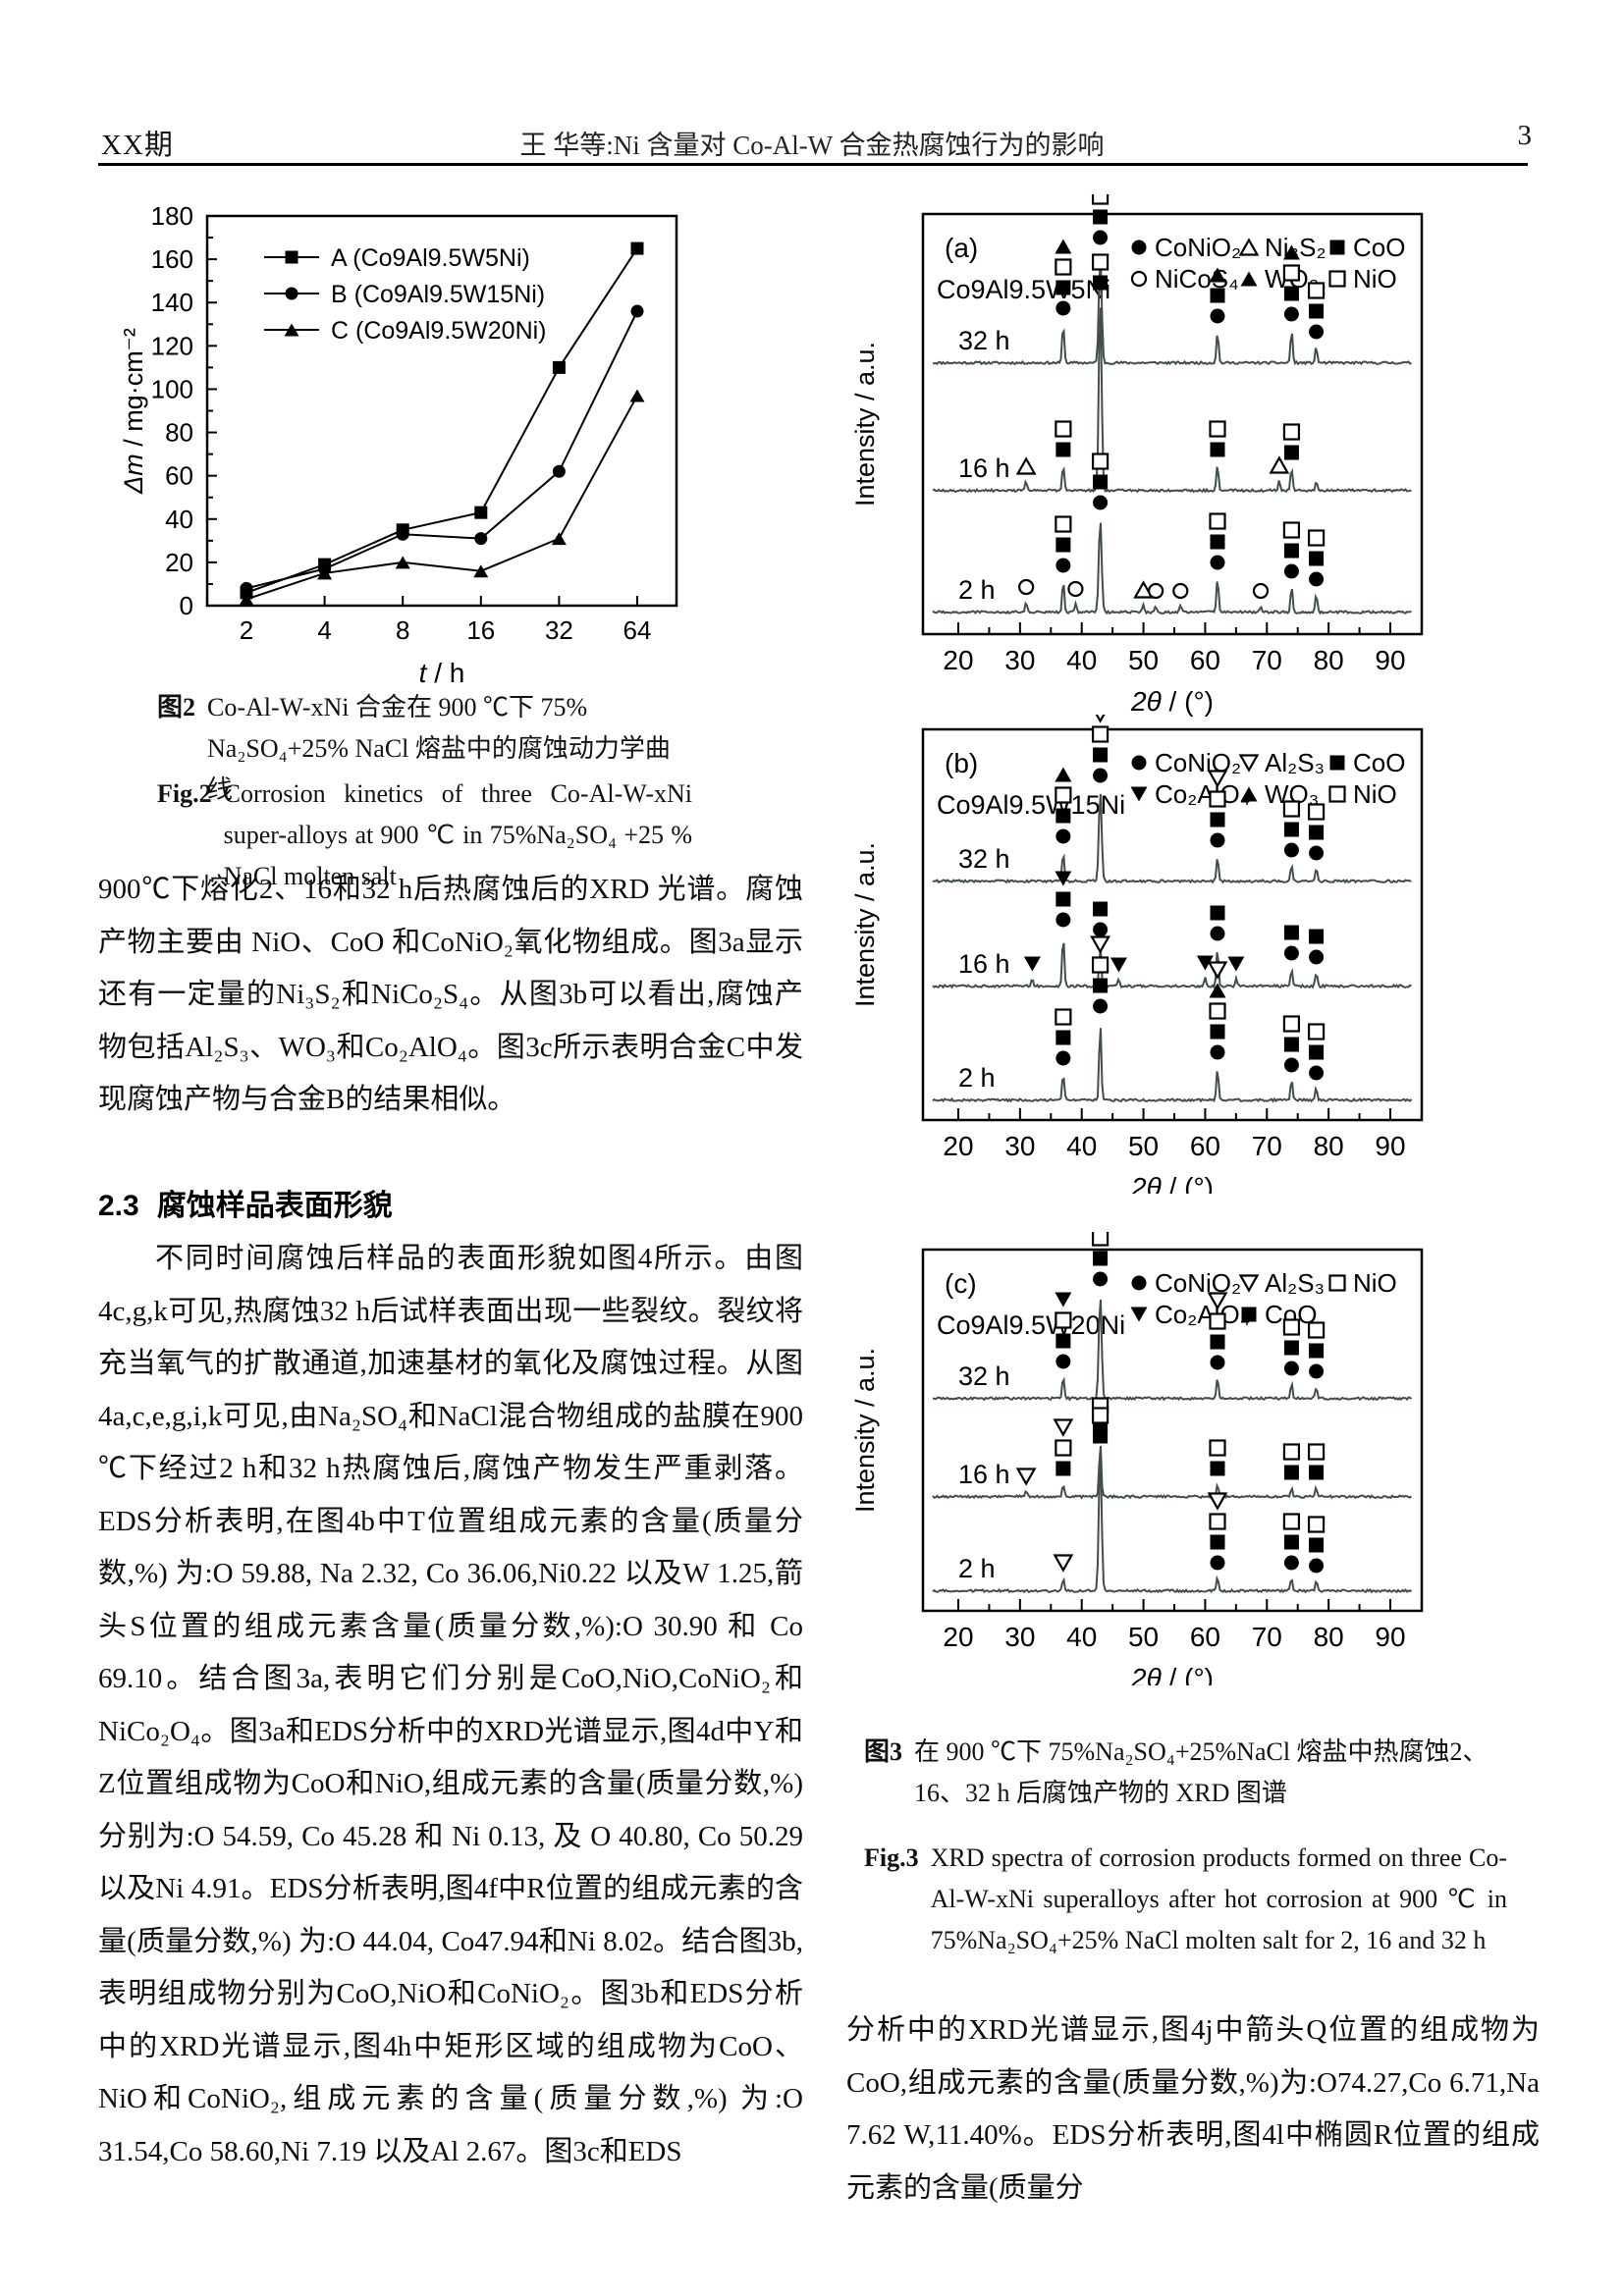 The image size is (1624, 2296). I want to click on figure3-caption-zh-label: 图3, so click(883, 1751).